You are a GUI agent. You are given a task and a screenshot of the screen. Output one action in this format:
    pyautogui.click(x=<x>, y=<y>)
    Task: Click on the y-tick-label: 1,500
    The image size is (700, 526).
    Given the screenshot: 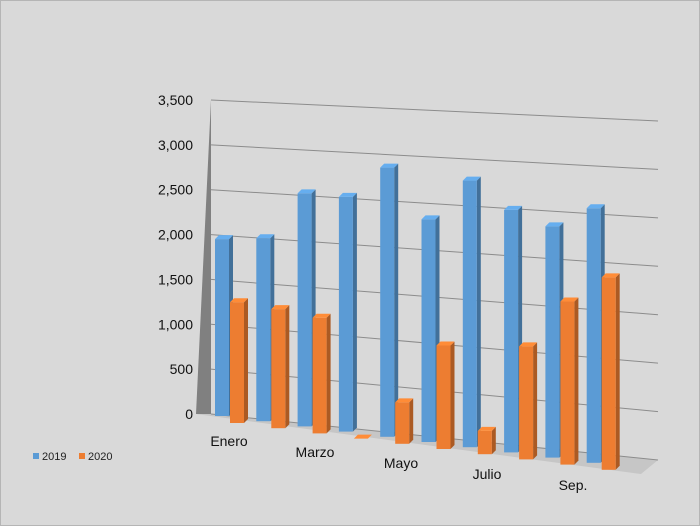 What is the action you would take?
    pyautogui.click(x=175, y=279)
    